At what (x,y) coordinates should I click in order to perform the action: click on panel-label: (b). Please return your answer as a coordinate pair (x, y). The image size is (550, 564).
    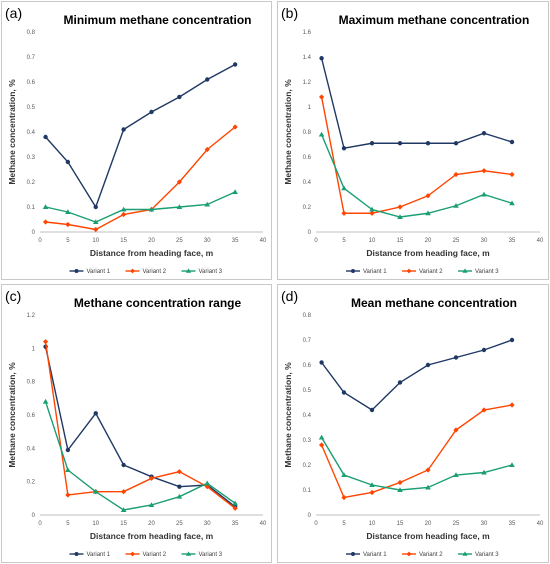
    Looking at the image, I should click on (290, 13).